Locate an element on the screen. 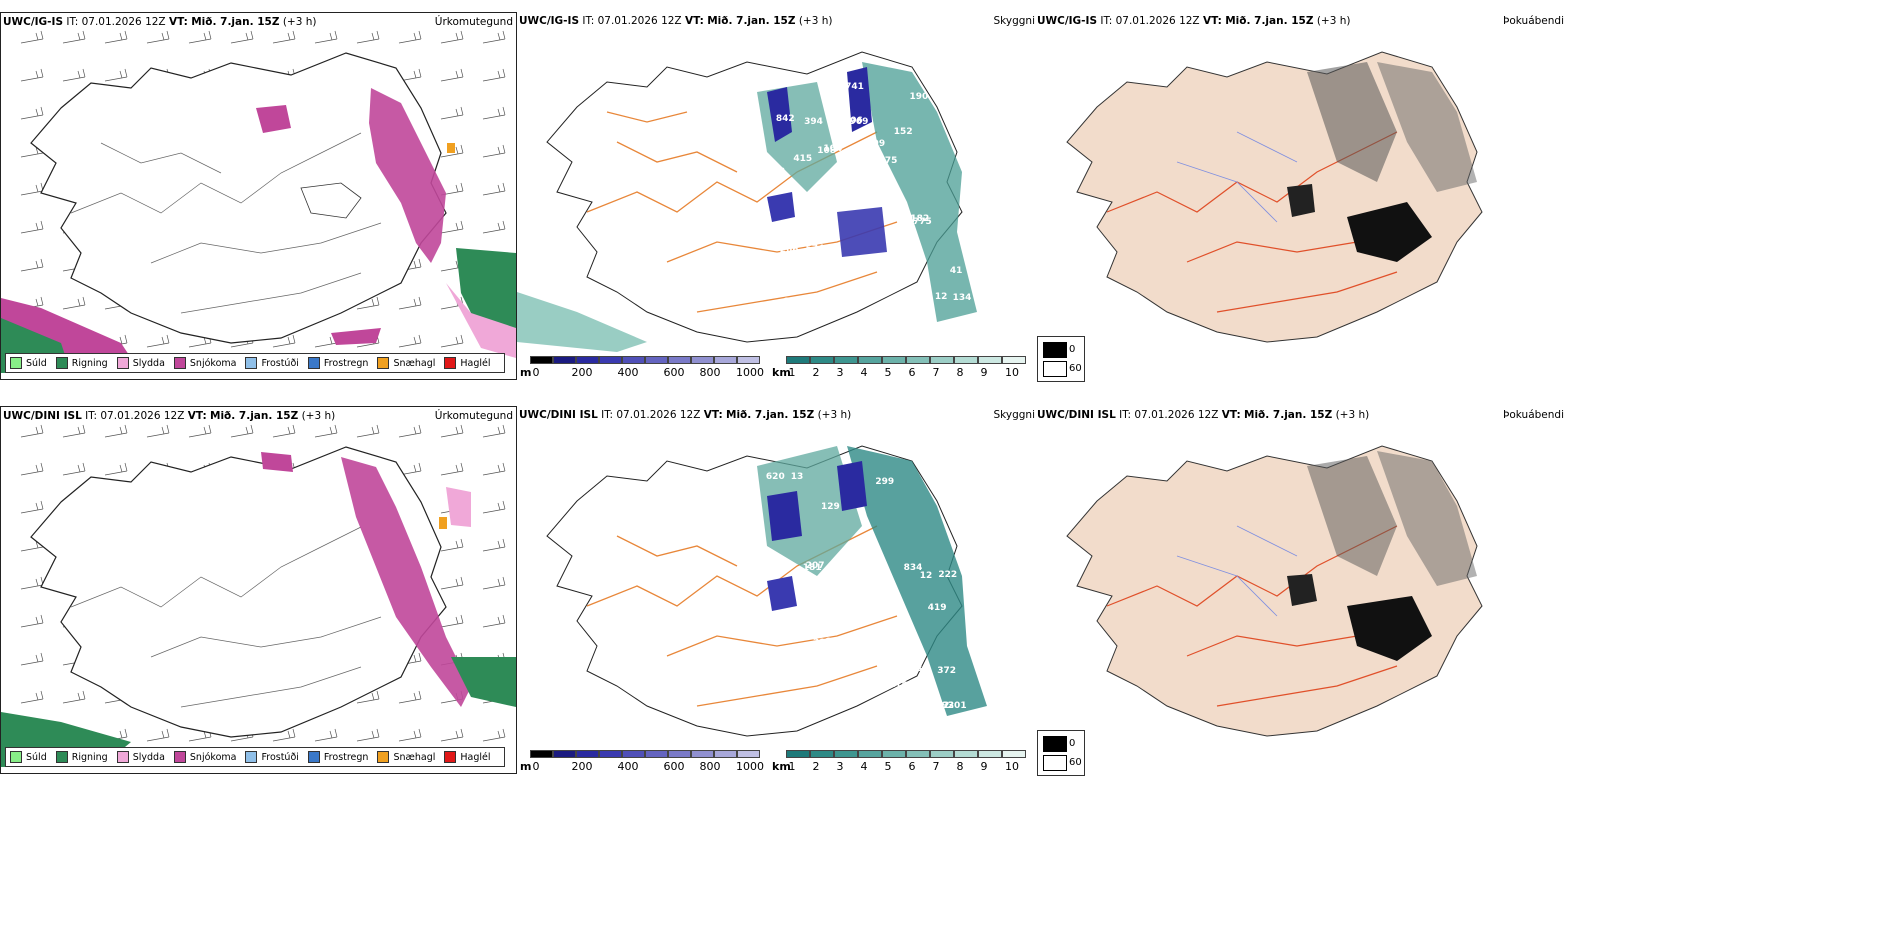  colorbar-tick: 800 is located at coordinates (710, 372).